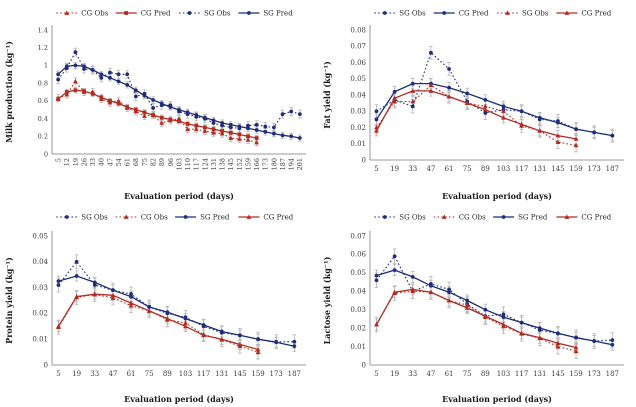 The height and width of the screenshot is (407, 636). What do you see at coordinates (185, 374) in the screenshot?
I see `svg-text: 103` at bounding box center [185, 374].